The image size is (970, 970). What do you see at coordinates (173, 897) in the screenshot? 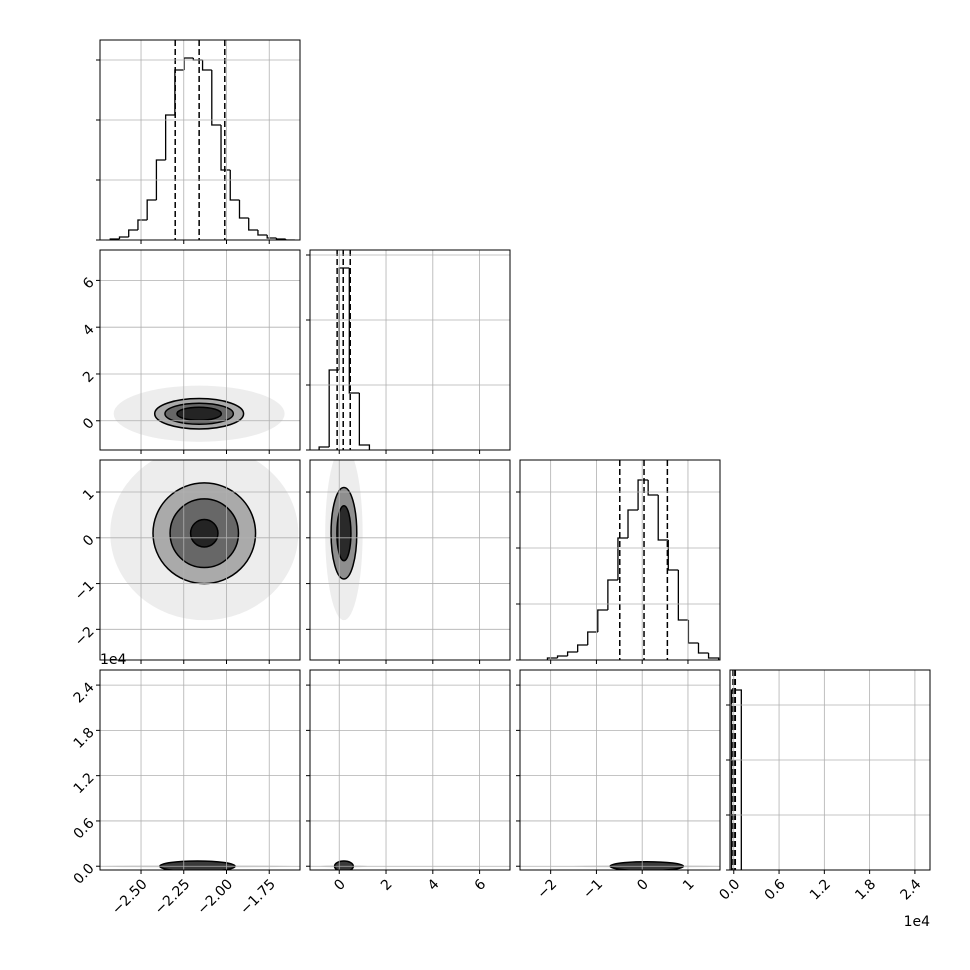
I see `x-tick-label: −2.25` at bounding box center [173, 897].